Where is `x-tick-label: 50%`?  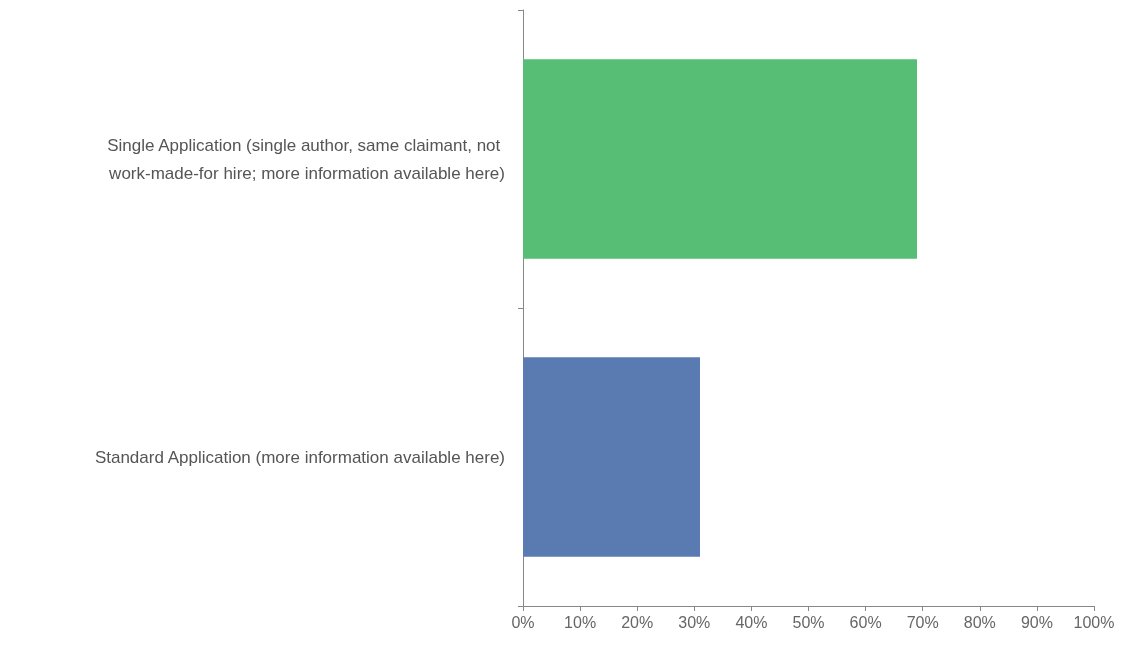
x-tick-label: 50% is located at coordinates (808, 622).